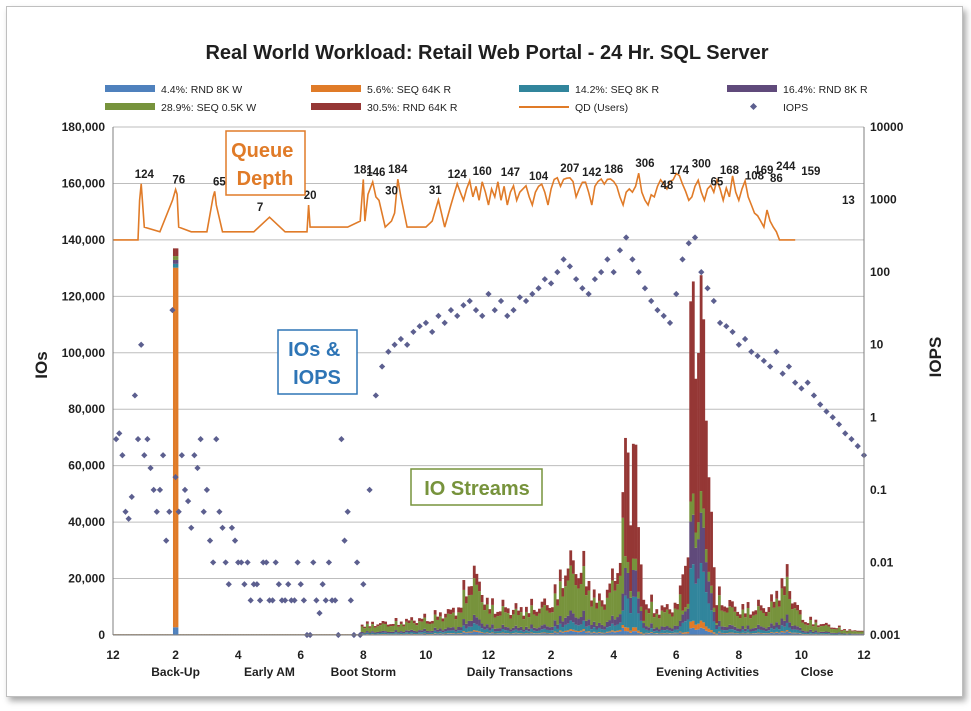 The height and width of the screenshot is (711, 971). I want to click on legend-swatch-rnd64kr, so click(336, 106).